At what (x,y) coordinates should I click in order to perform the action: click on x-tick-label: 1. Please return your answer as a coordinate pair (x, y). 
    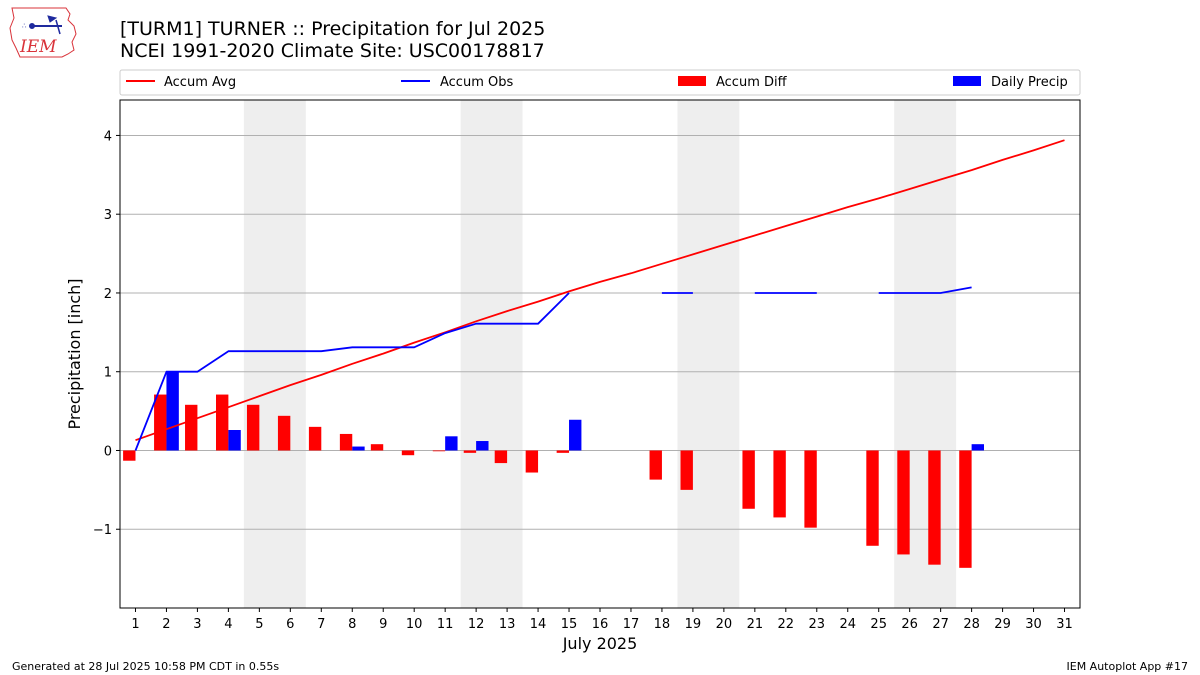
    Looking at the image, I should click on (135, 624).